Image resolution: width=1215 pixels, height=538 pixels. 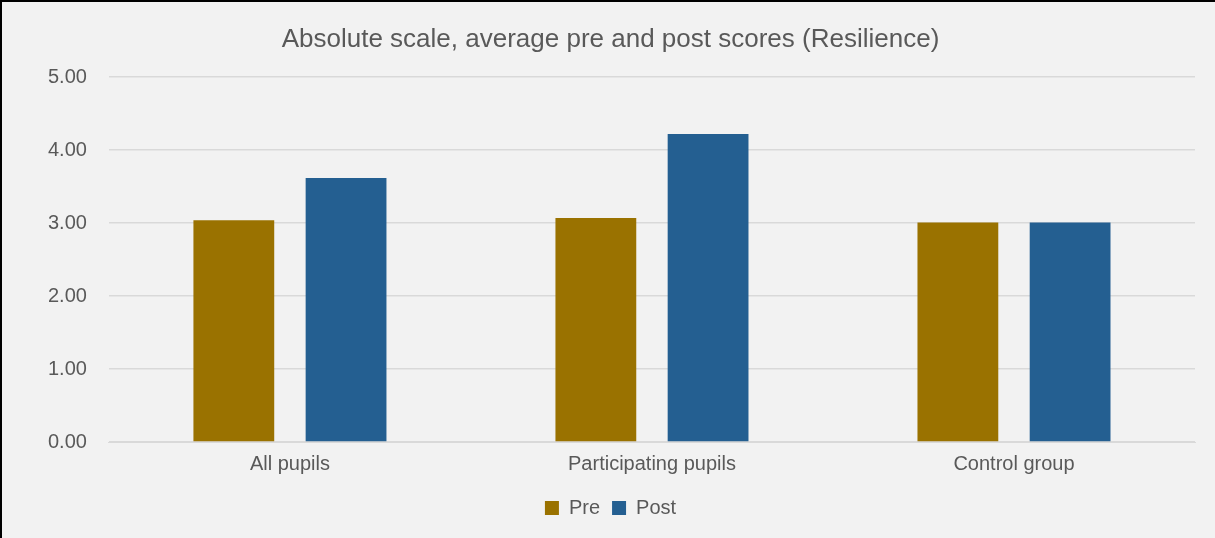 What do you see at coordinates (289, 462) in the screenshot?
I see `x-tick-label: All pupils` at bounding box center [289, 462].